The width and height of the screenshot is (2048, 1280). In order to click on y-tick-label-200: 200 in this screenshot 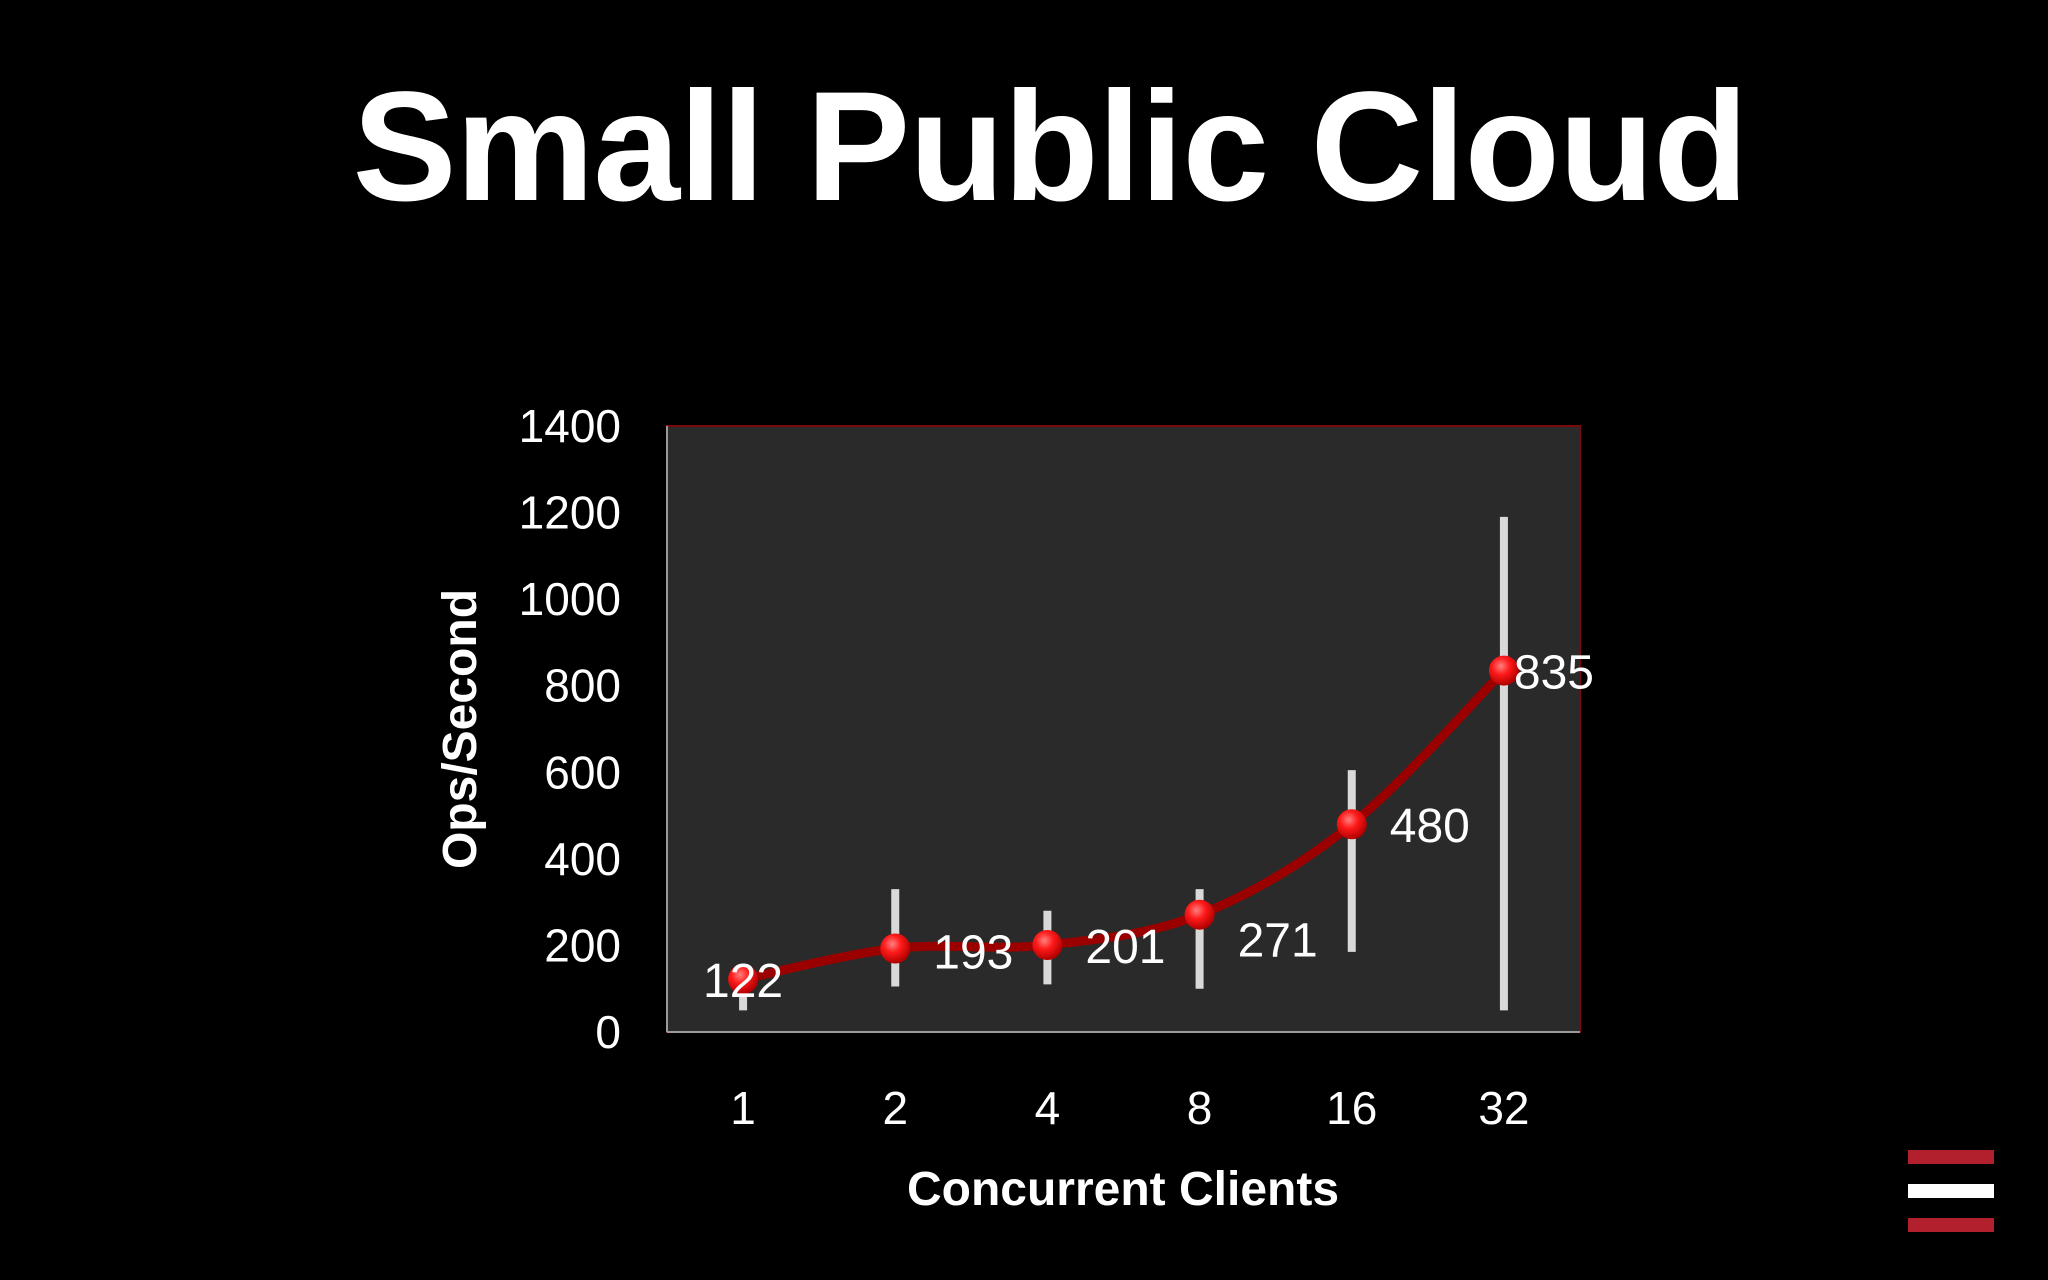, I will do `click(582, 945)`.